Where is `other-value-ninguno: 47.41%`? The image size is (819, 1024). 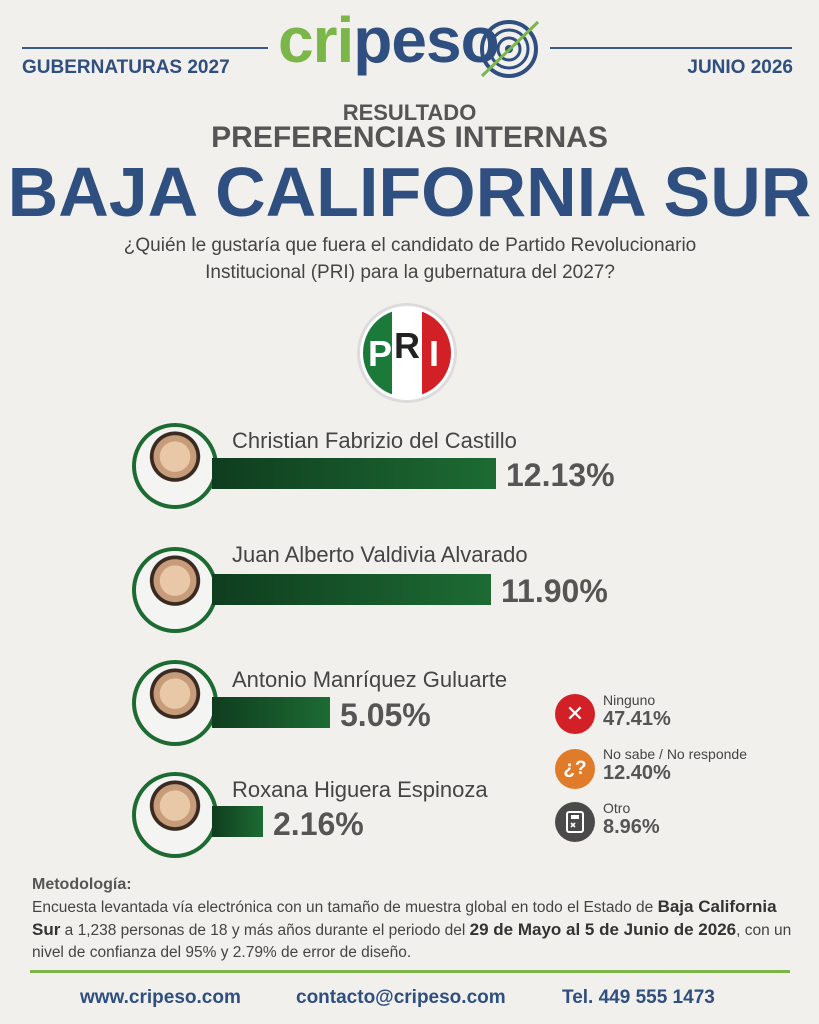 other-value-ninguno: 47.41% is located at coordinates (637, 719).